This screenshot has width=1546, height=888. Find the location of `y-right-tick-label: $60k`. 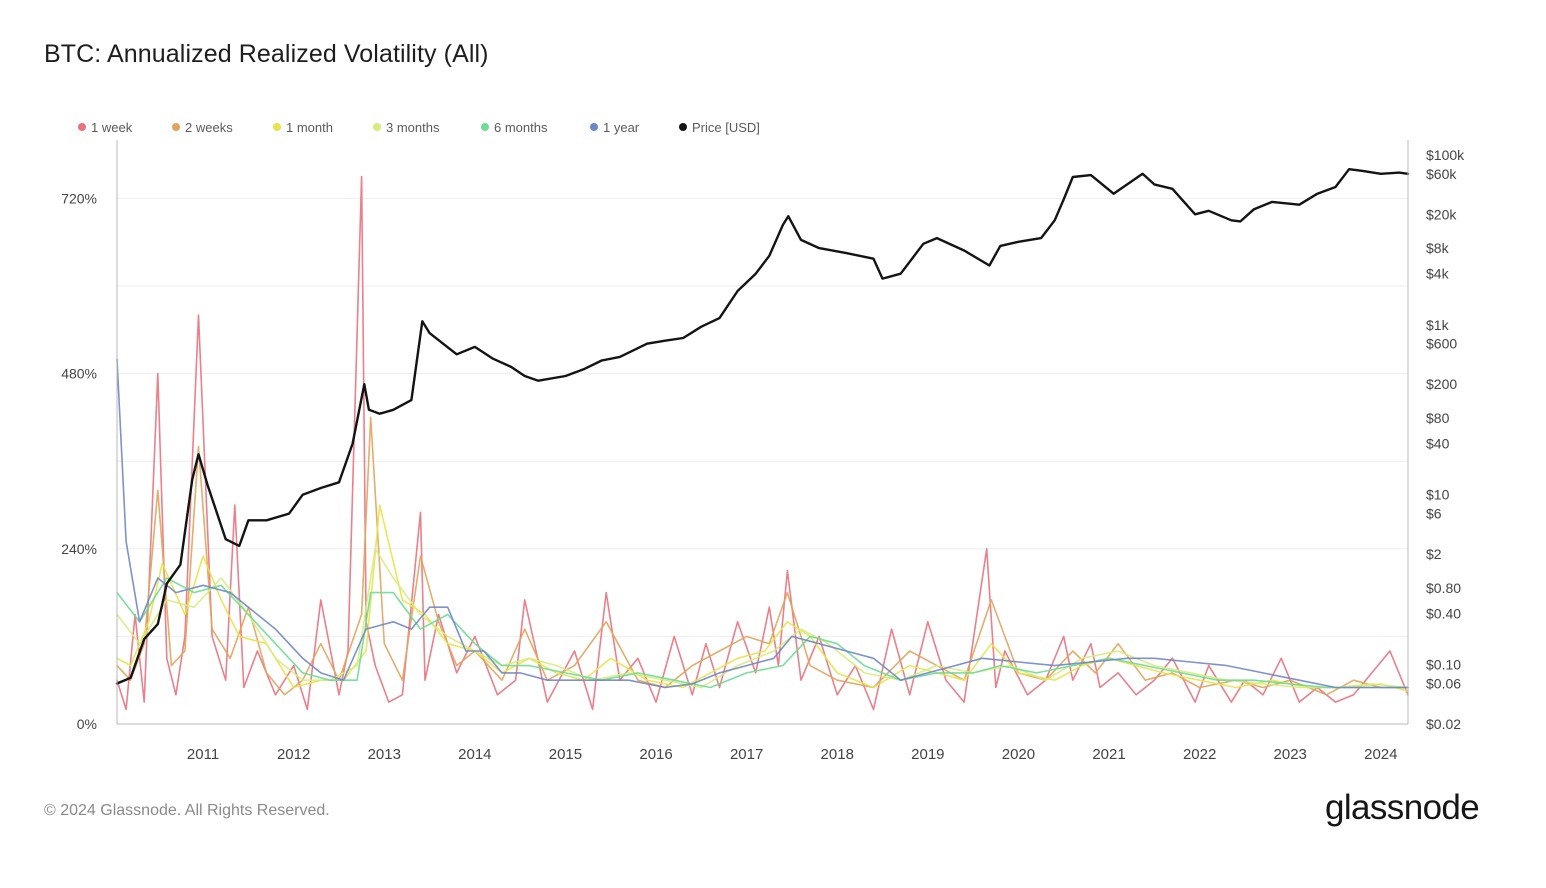

y-right-tick-label: $60k is located at coordinates (1441, 174).